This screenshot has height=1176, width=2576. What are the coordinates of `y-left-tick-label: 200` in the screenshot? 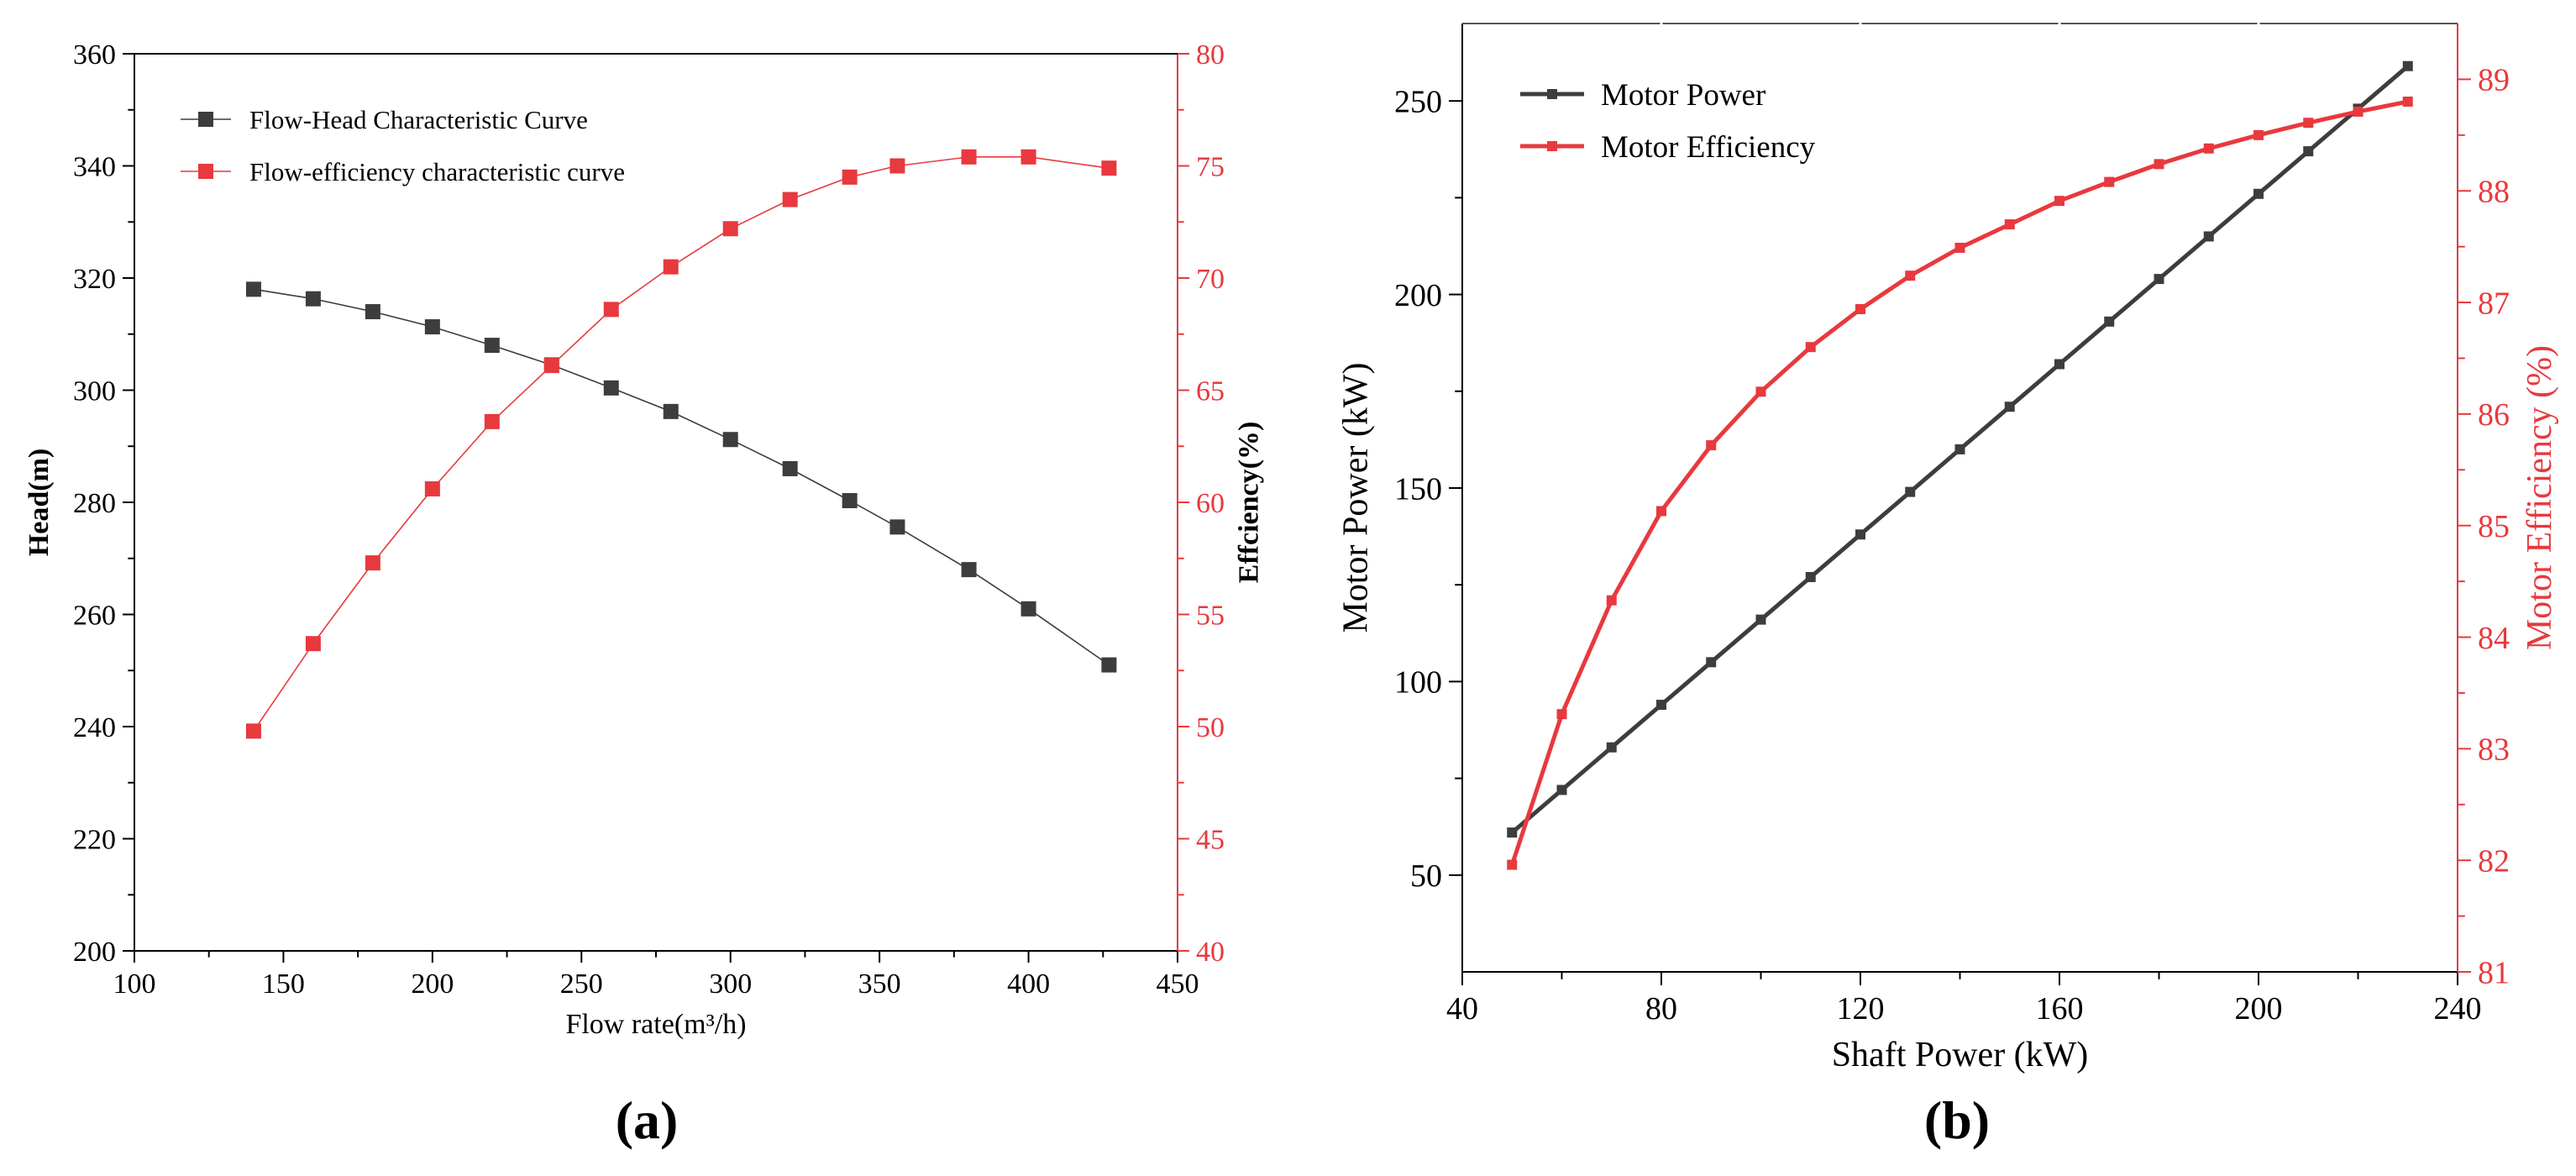 It's located at (94, 952).